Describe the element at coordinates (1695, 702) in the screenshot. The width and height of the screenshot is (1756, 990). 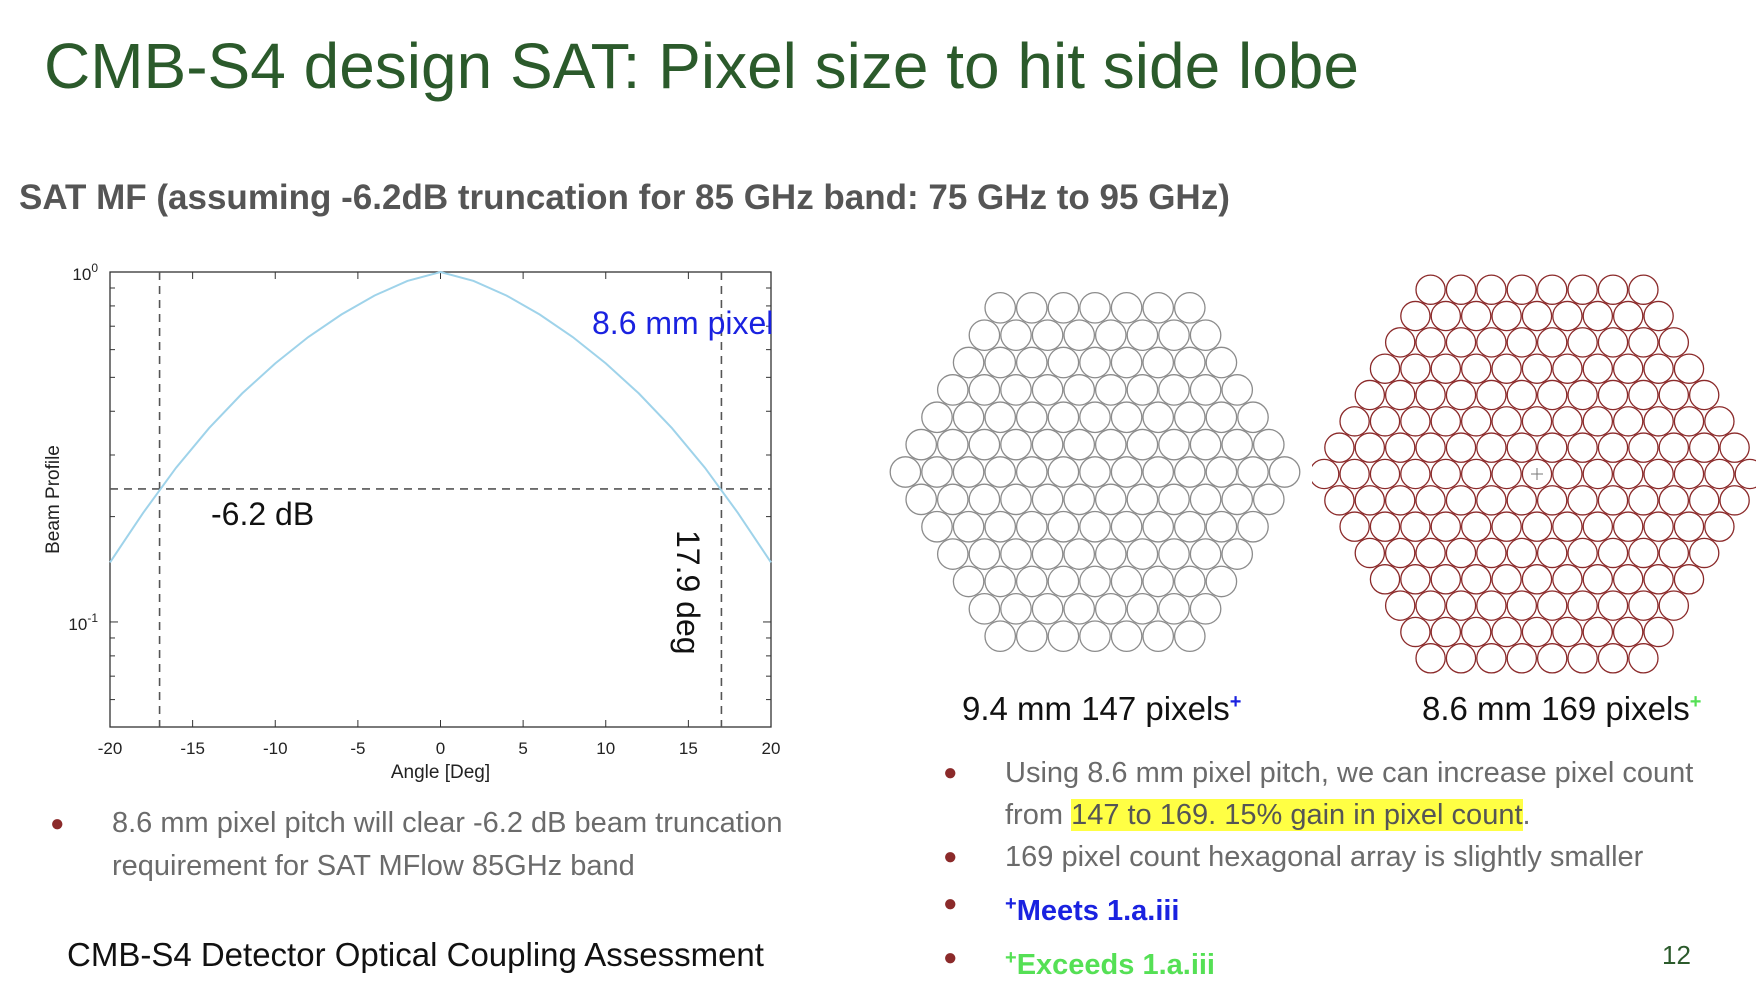
I see `exceeds-marker: +` at that location.